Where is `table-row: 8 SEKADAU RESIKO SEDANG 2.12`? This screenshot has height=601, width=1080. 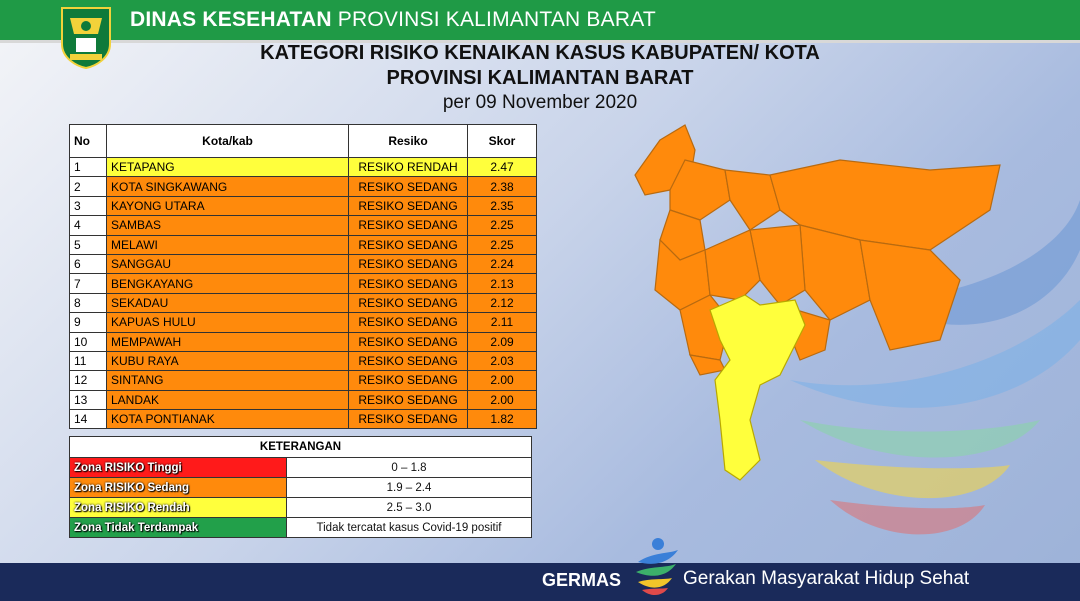 table-row: 8 SEKADAU RESIKO SEDANG 2.12 is located at coordinates (303, 303).